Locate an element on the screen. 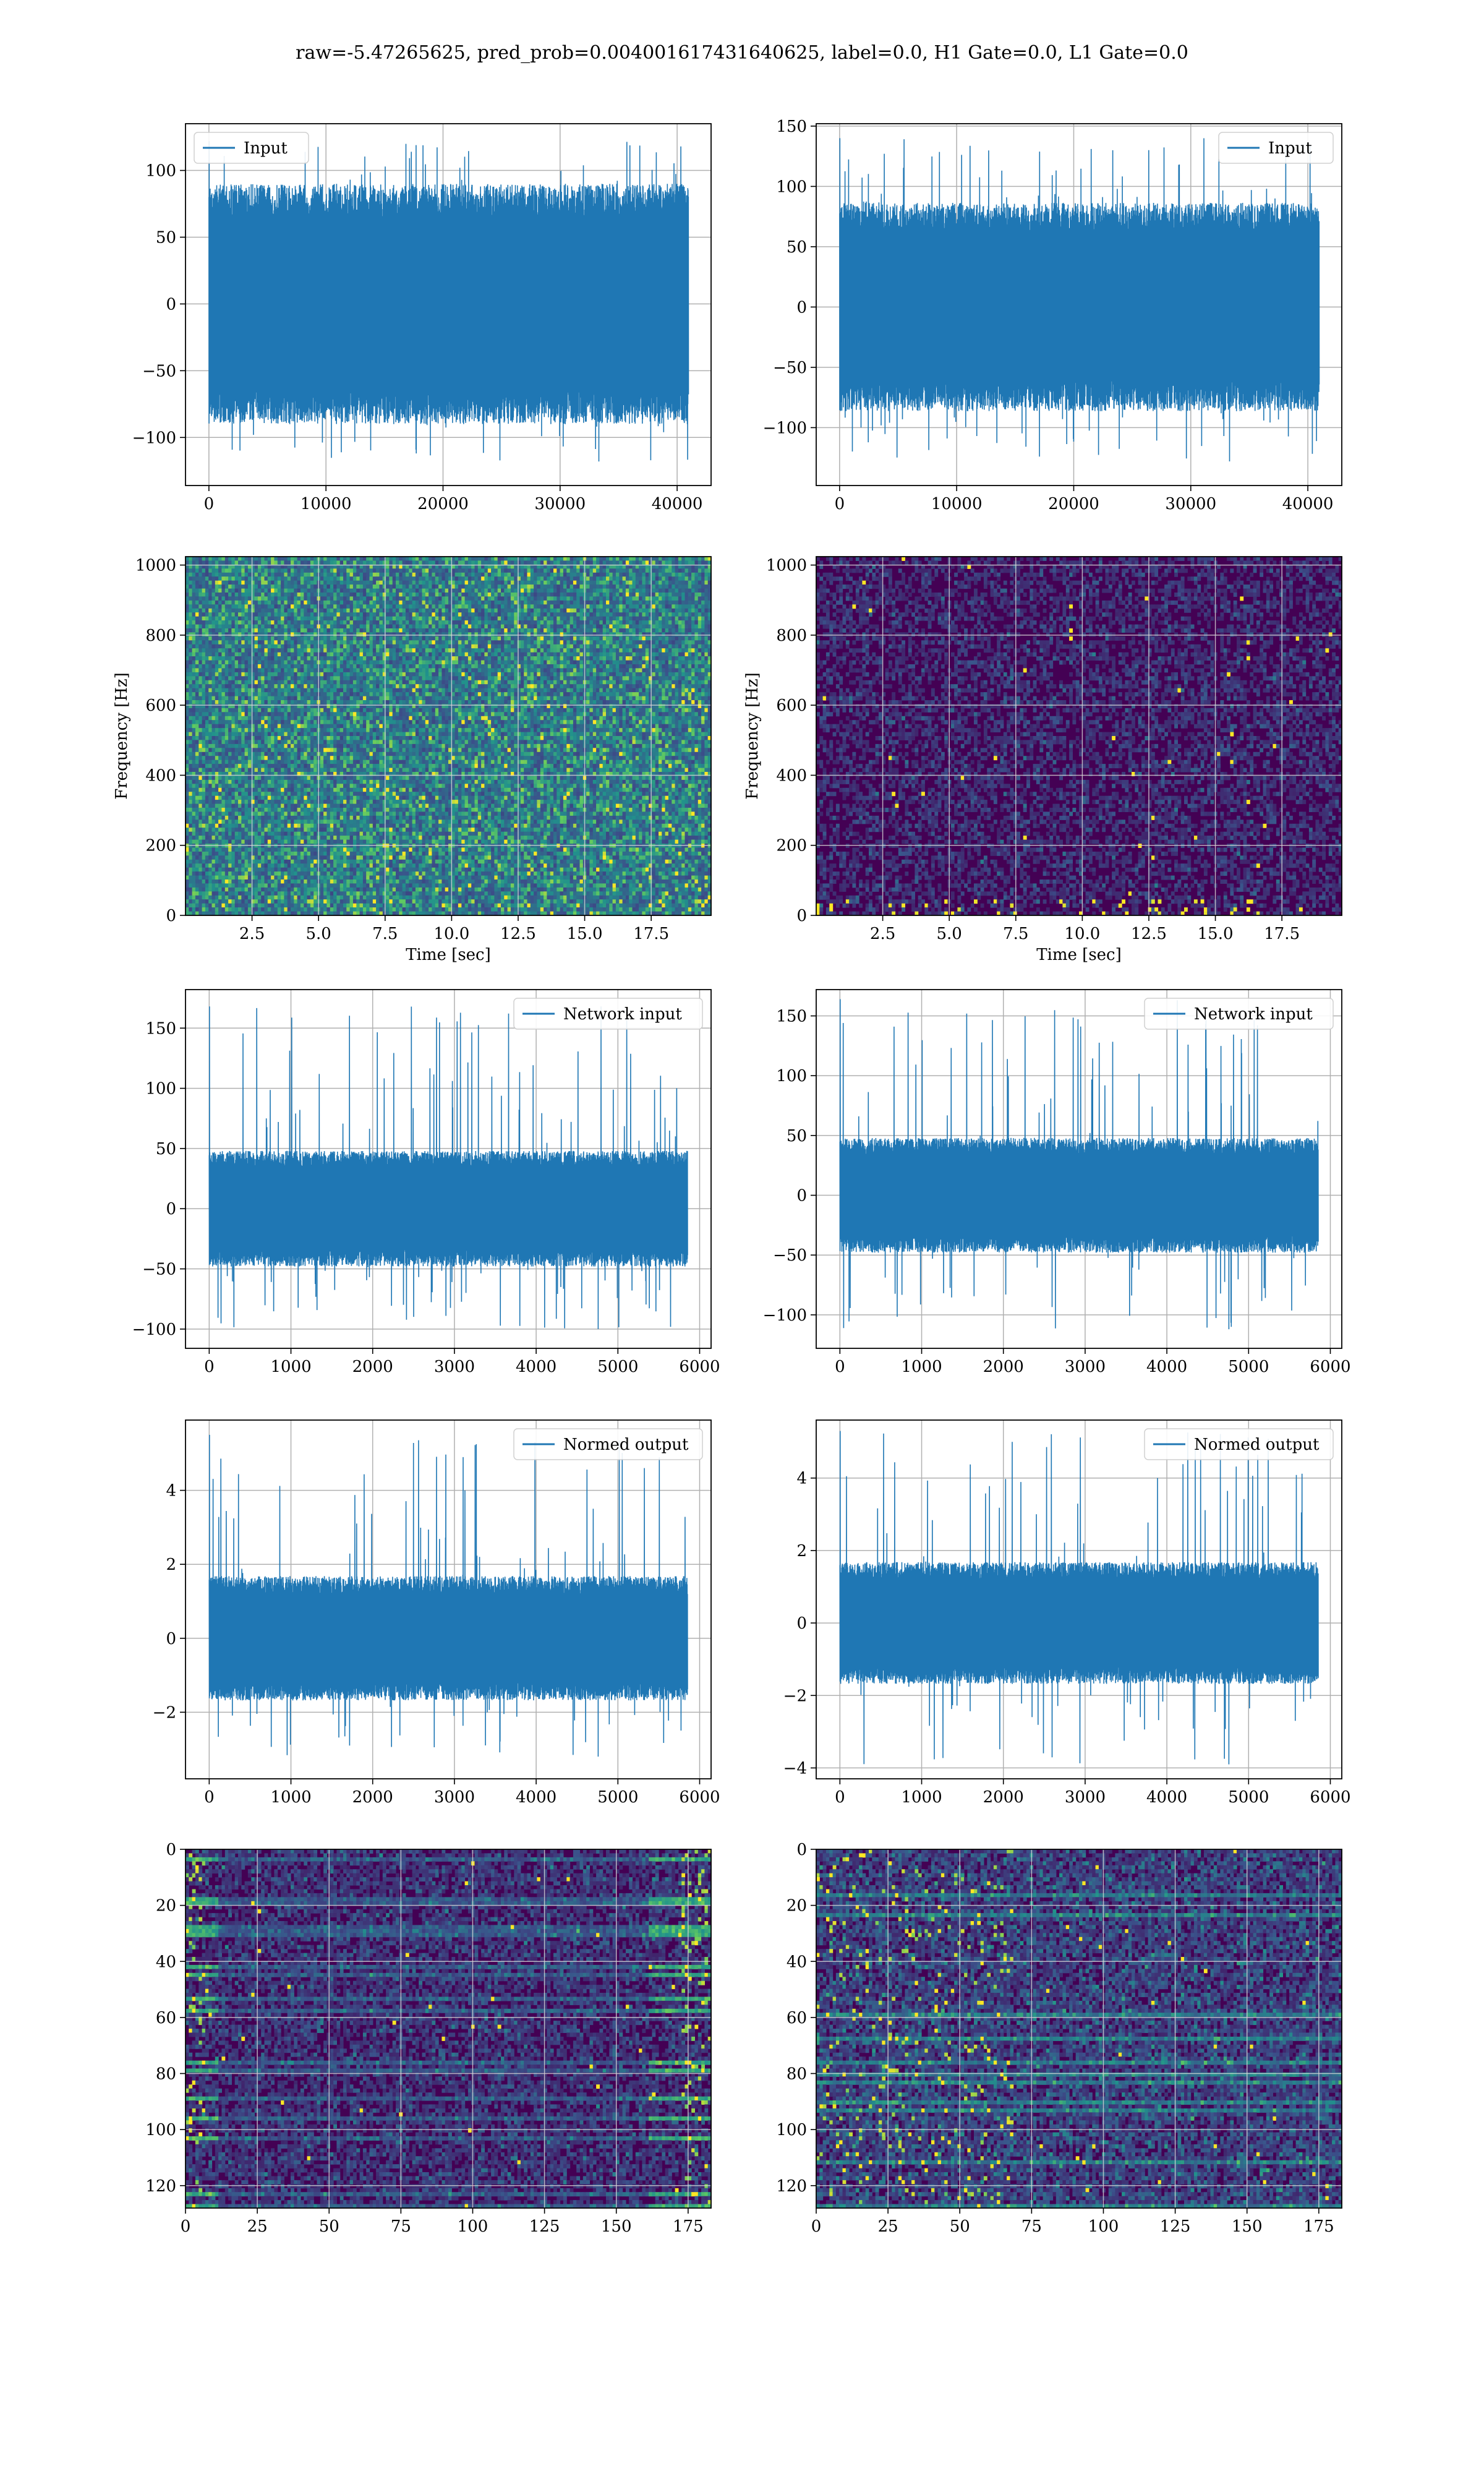 The height and width of the screenshot is (2474, 1484). panel-r5c2: 0 25 50 75 100 125 150 175 0 20 40 60 80 100 120 is located at coordinates (1059, 2039).